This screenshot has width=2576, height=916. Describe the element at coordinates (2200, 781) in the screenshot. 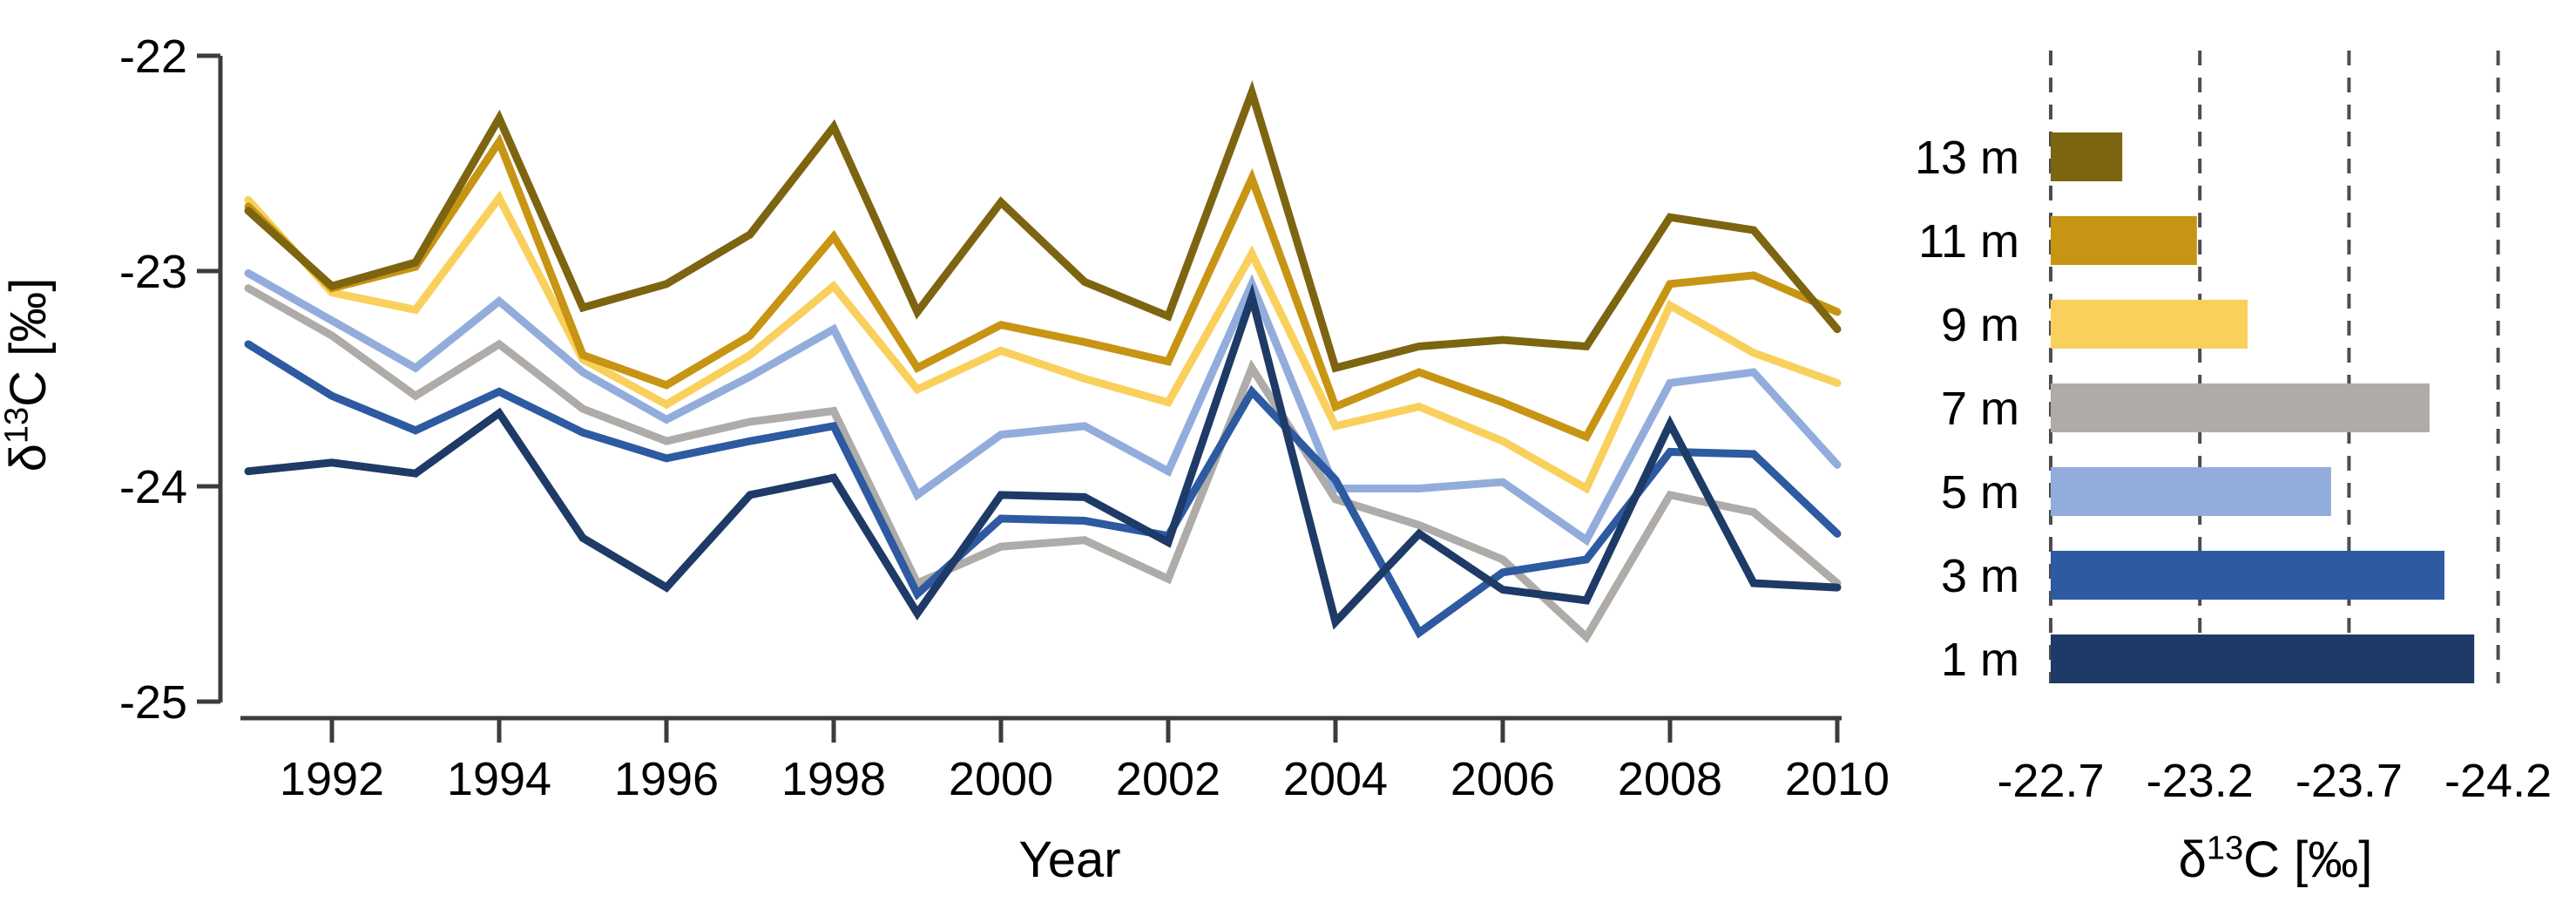

I see `bar-x-tick-label: -23.2` at that location.